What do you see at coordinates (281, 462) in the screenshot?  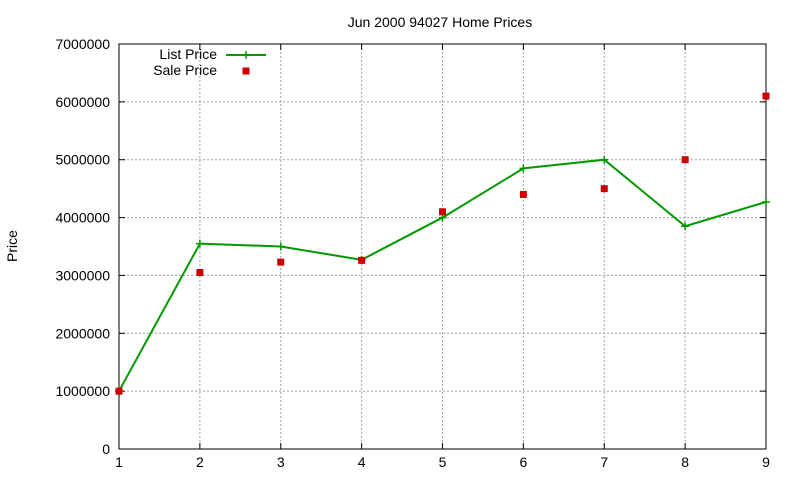 I see `x-tick-label: 3` at bounding box center [281, 462].